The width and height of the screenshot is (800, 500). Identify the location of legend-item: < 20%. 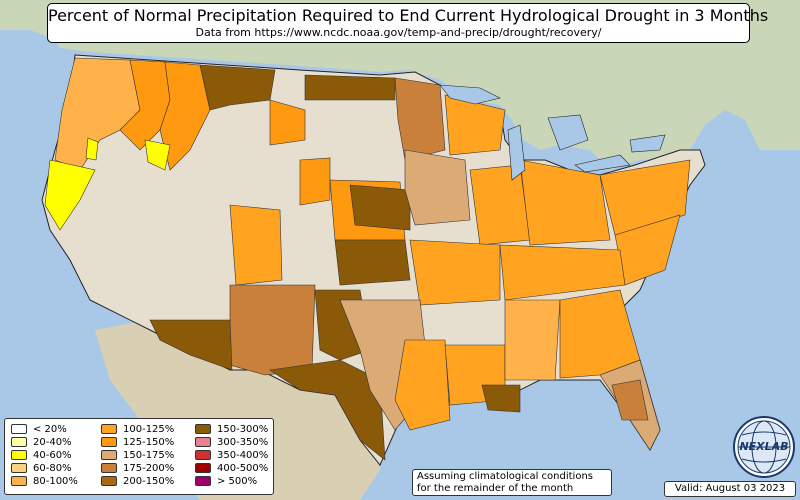
(39, 429).